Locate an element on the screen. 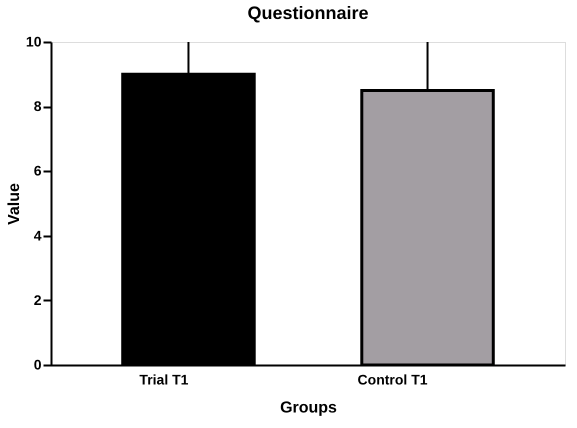  y-axis-title: Value is located at coordinates (14, 204).